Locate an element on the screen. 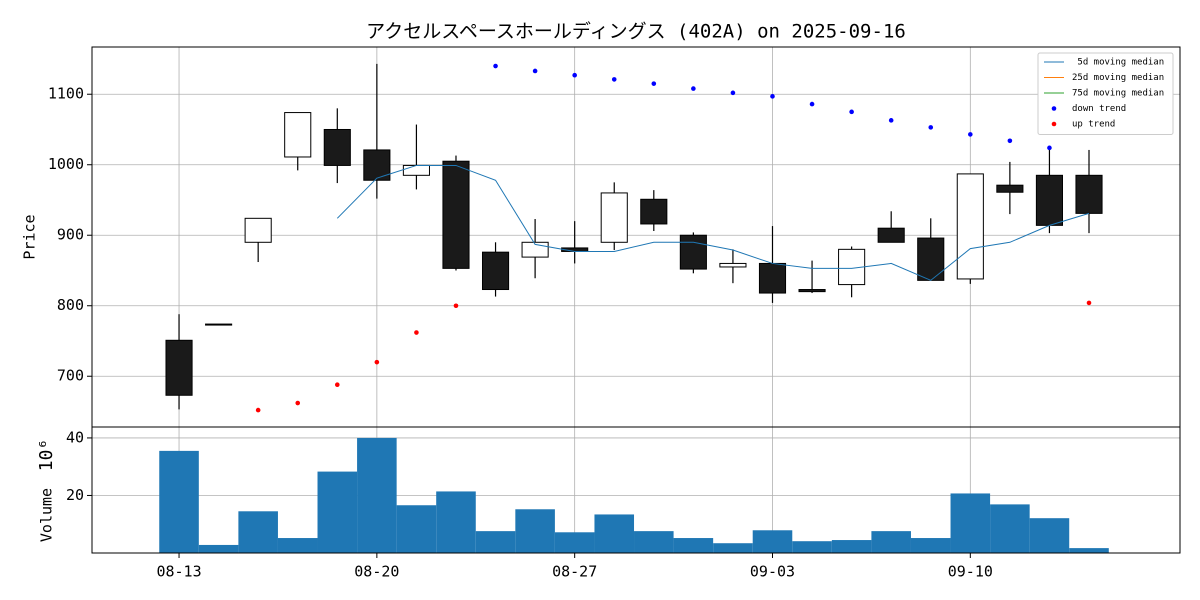 The width and height of the screenshot is (1200, 600). y-tick-label: 40 is located at coordinates (75, 437).